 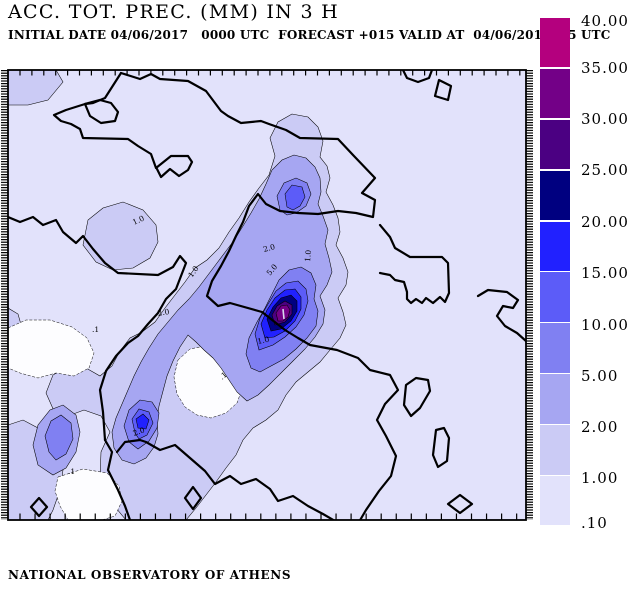 I want to click on legend-boundary-label: 5.00, so click(x=600, y=376).